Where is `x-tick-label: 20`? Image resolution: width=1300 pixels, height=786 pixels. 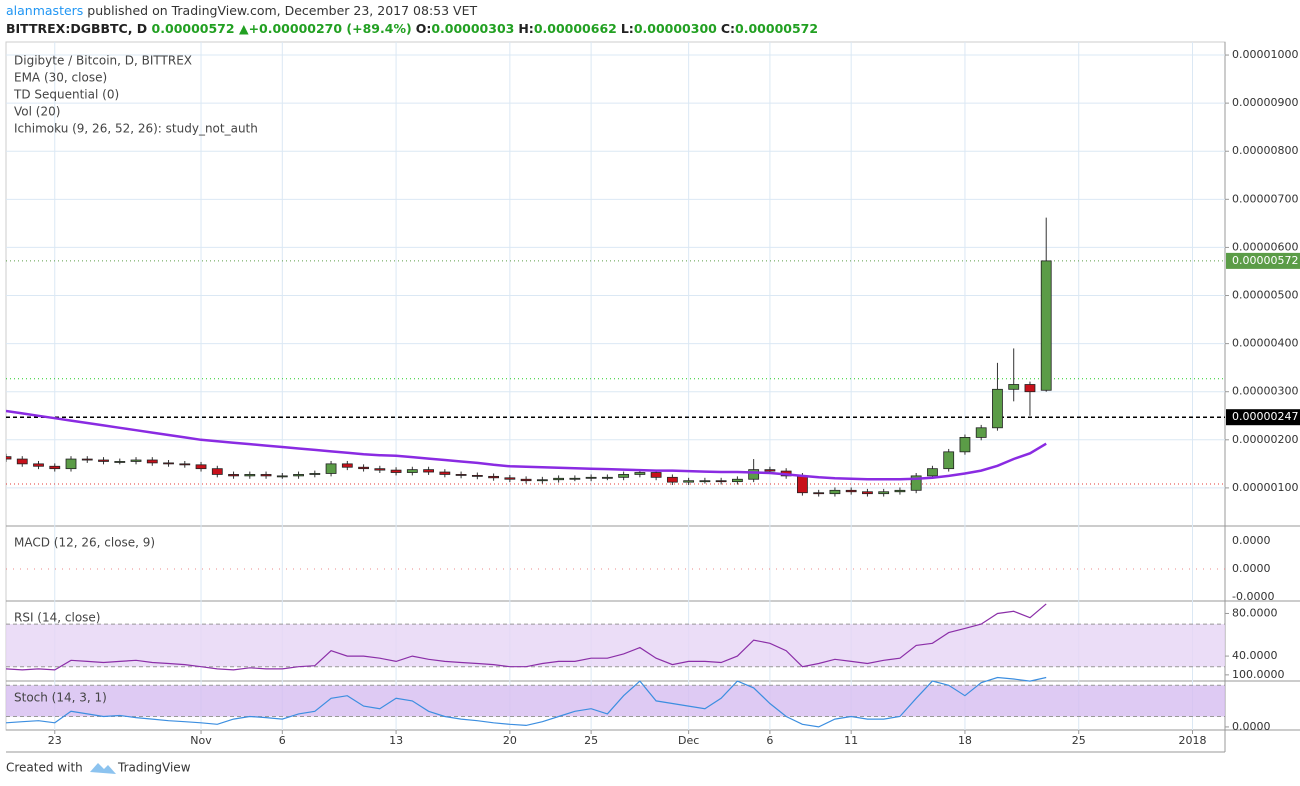 x-tick-label: 20 is located at coordinates (510, 740).